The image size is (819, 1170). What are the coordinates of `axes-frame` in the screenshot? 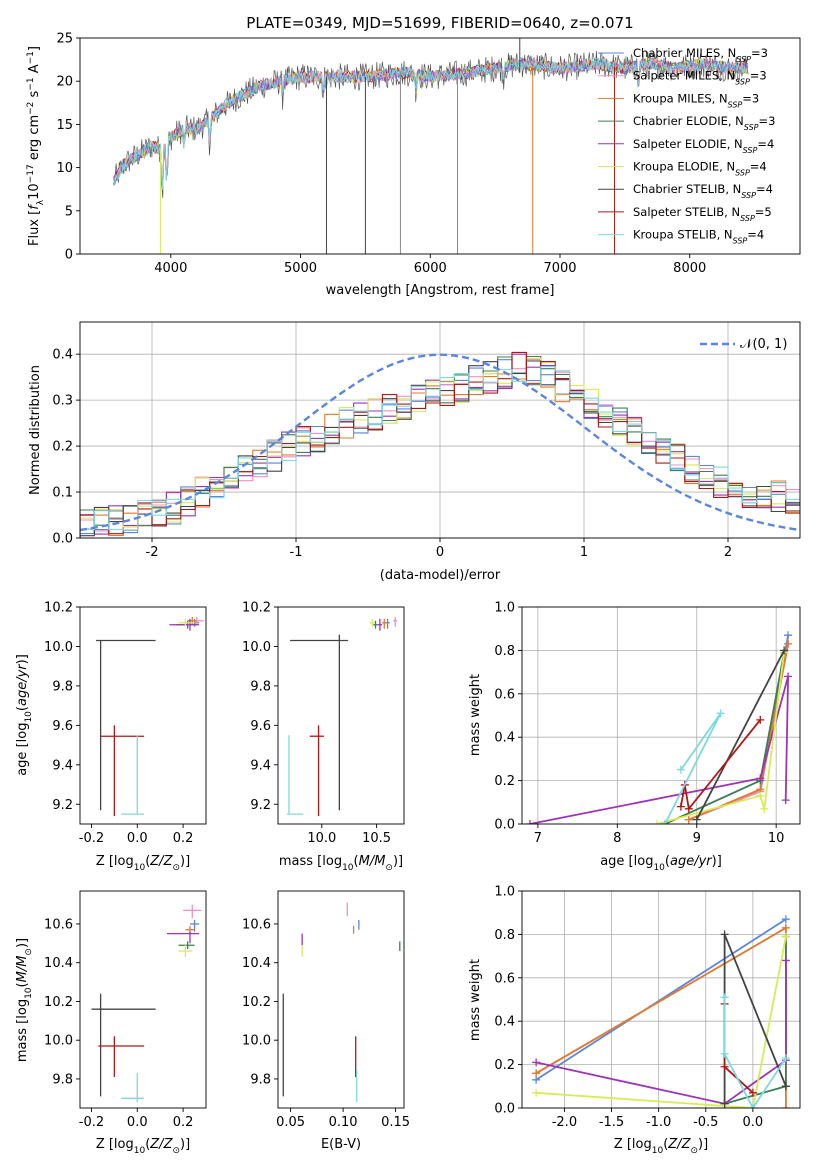 It's located at (143, 999).